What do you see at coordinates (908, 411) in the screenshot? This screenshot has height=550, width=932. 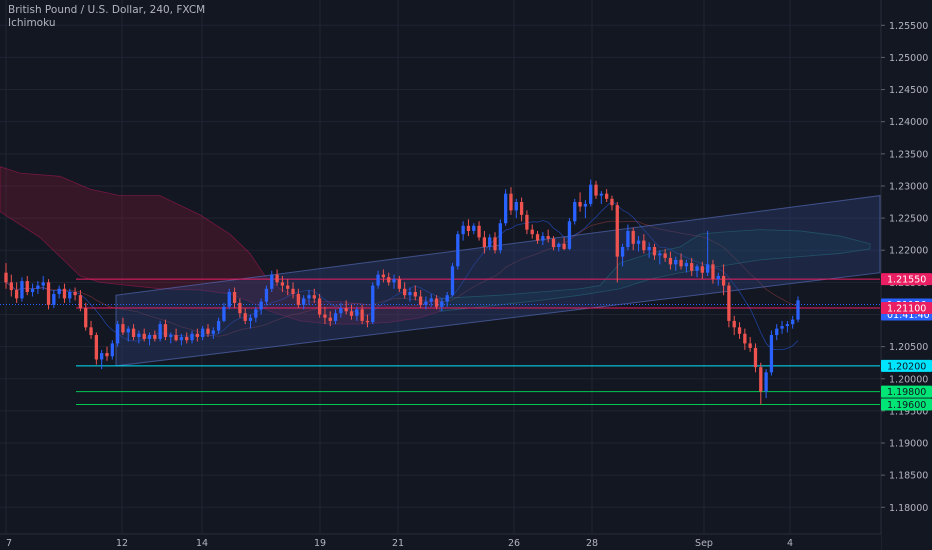 I see `axis-tick-label: 1.19500` at bounding box center [908, 411].